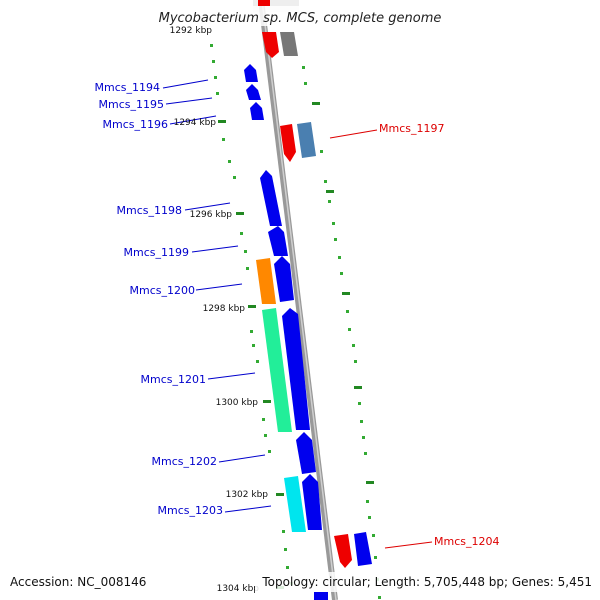  I want to click on genome-title: Mycobacterium sp. MCS, complete genome, so click(300, 18).